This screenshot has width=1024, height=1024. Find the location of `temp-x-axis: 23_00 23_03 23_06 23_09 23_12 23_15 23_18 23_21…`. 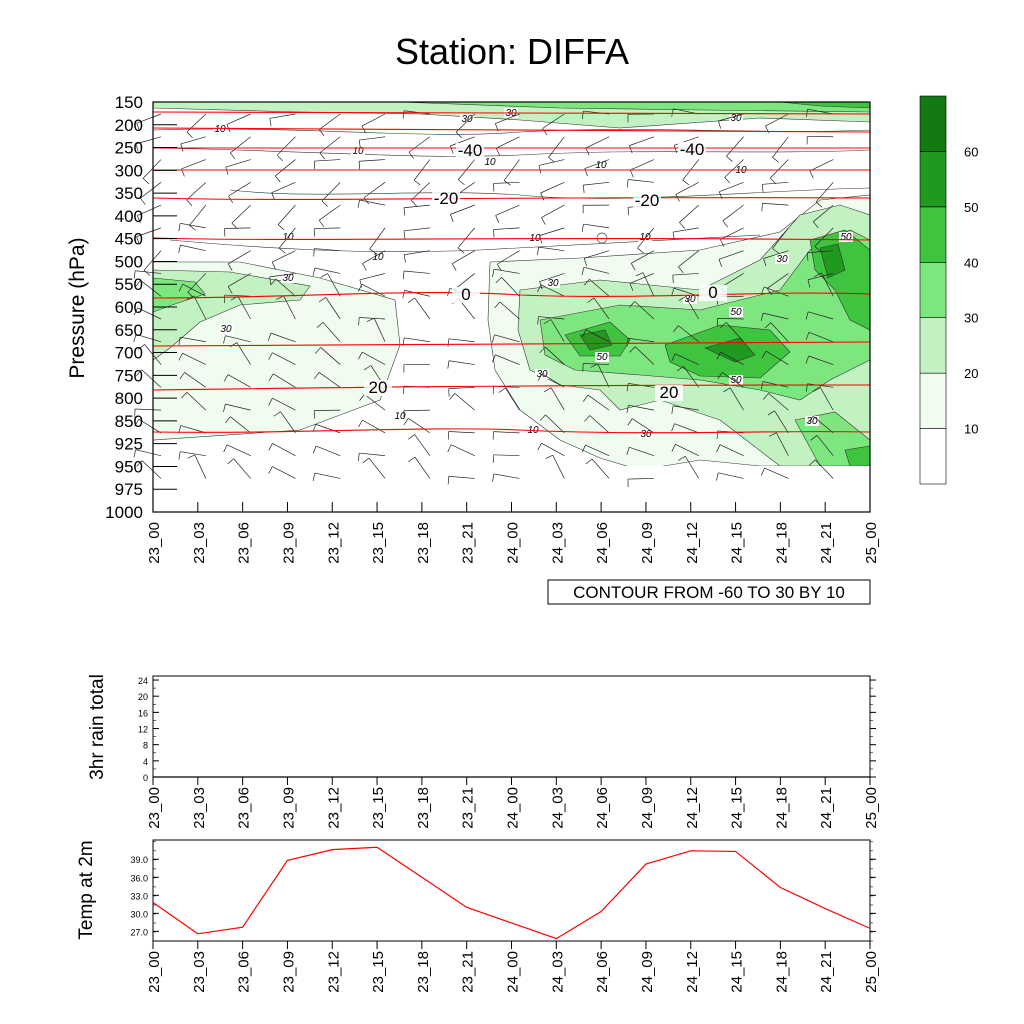

temp-x-axis: 23_00 23_03 23_06 23_09 23_12 23_15 23_18 23_21… is located at coordinates (513, 967).